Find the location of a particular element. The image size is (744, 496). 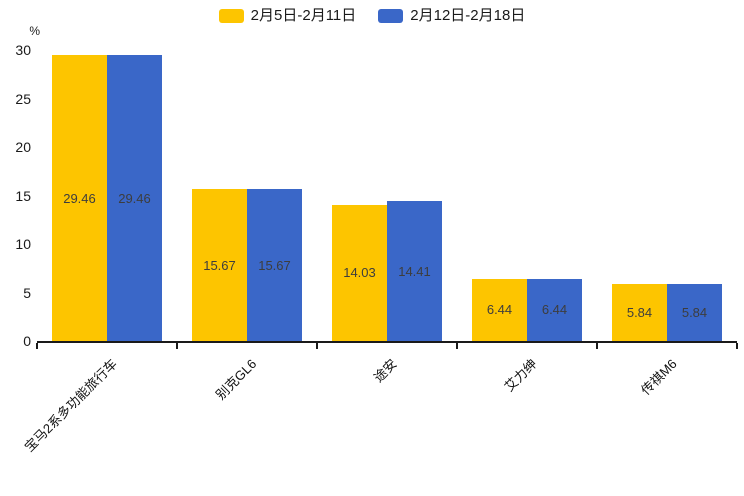

bar-series2: 5.84 is located at coordinates (694, 312).